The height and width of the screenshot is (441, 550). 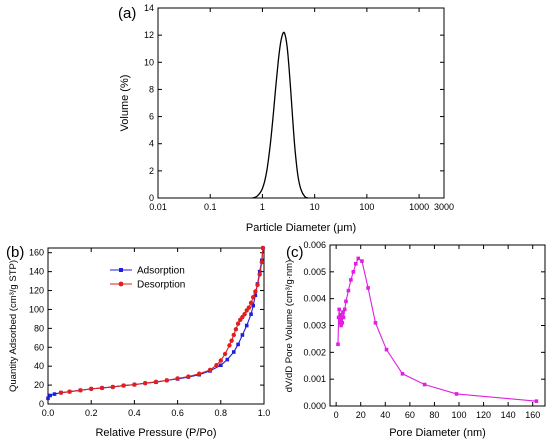 I want to click on x-tick-label: 60, so click(x=410, y=415).